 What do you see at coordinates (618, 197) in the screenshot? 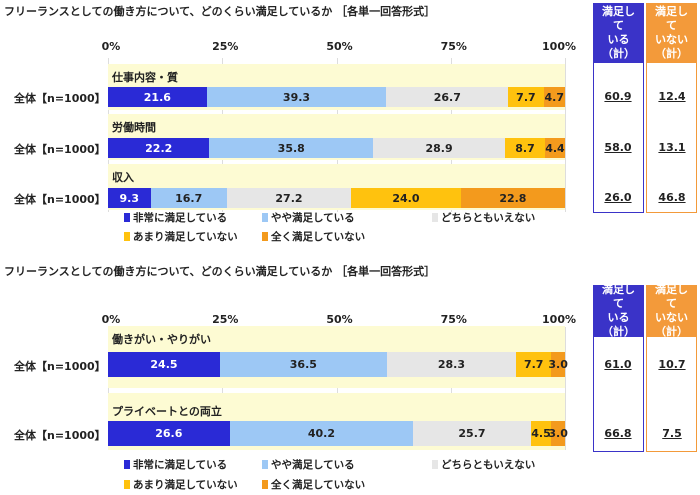
I see `satisfied-total: 26.0` at bounding box center [618, 197].